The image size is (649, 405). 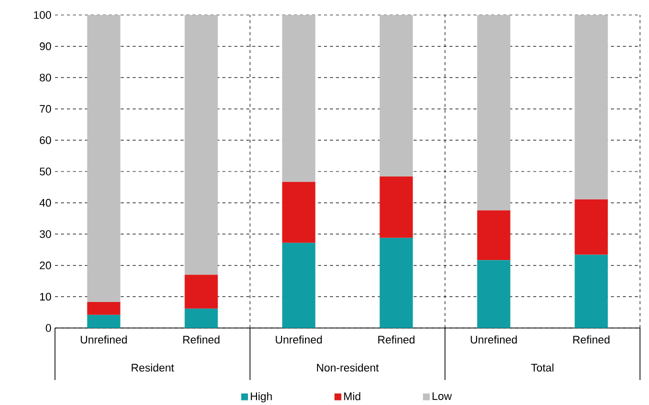 What do you see at coordinates (153, 368) in the screenshot?
I see `text: Resident` at bounding box center [153, 368].